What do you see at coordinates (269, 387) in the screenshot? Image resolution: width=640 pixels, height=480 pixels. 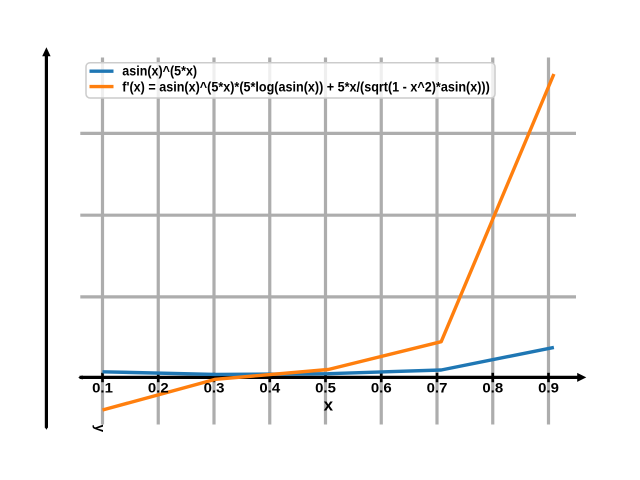 I see `svg-text: 0.4` at bounding box center [269, 387].